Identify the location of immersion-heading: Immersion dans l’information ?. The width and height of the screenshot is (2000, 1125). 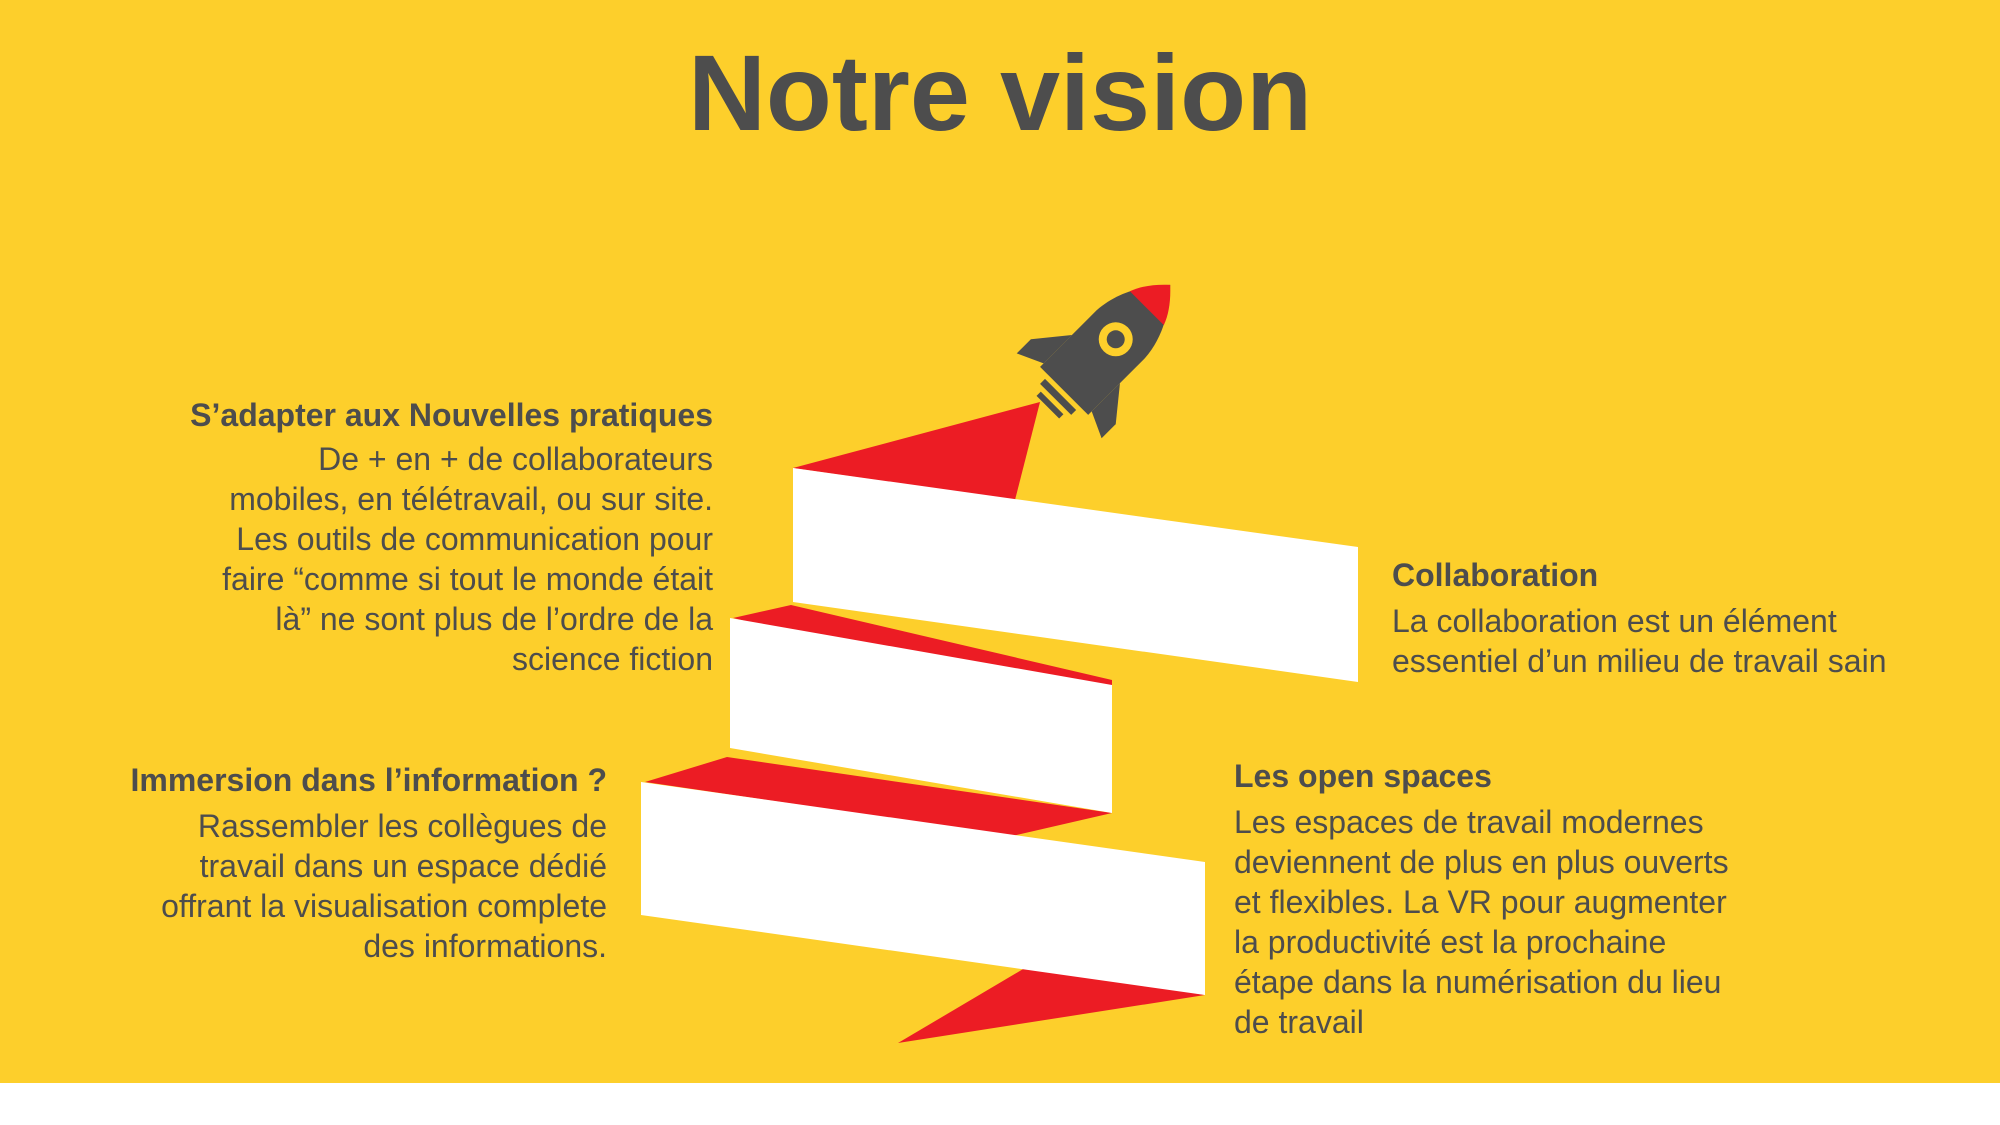
(369, 780).